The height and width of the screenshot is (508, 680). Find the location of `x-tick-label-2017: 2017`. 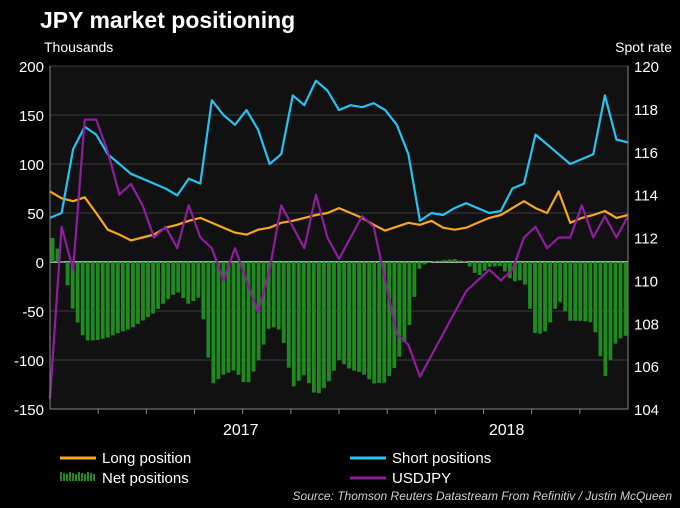

x-tick-label-2017: 2017 is located at coordinates (241, 430).